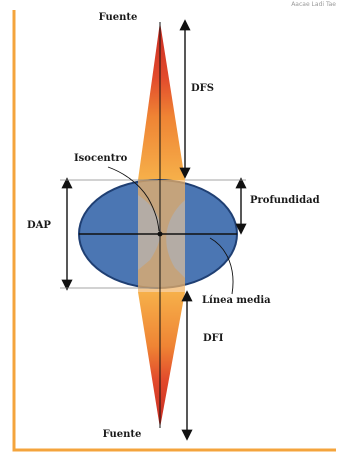 This screenshot has width=338, height=455. What do you see at coordinates (118, 17) in the screenshot?
I see `top-source-label: Fuente` at bounding box center [118, 17].